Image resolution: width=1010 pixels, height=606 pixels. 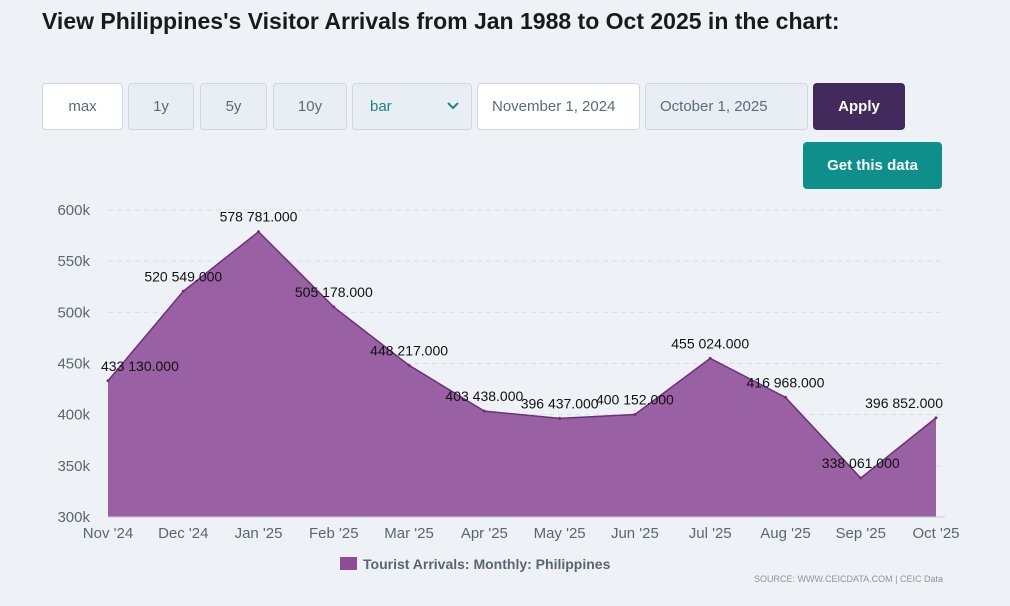 What do you see at coordinates (73, 415) in the screenshot?
I see `y-tick-label: 400k` at bounding box center [73, 415].